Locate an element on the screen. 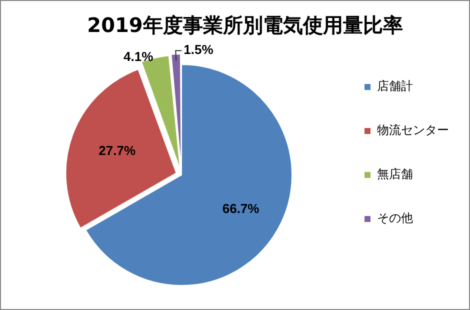  legend-label: 物流センター is located at coordinates (413, 130).